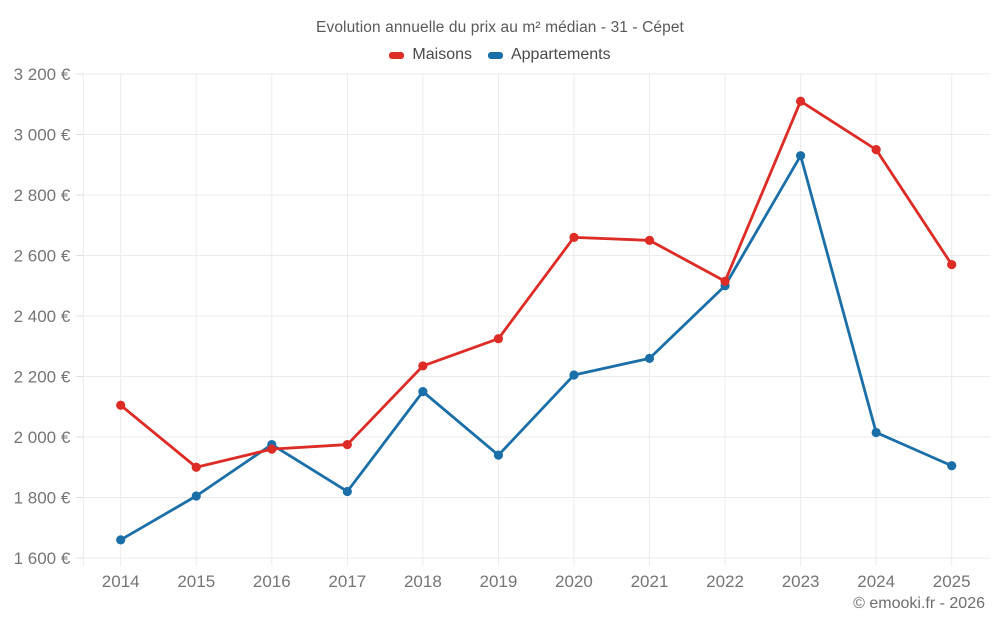 This screenshot has height=625, width=1000. Describe the element at coordinates (649, 358) in the screenshot. I see `data-point-appartements-2021` at that location.